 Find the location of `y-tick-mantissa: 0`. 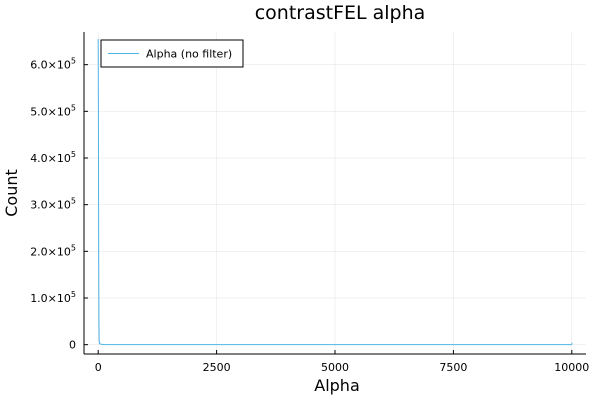

y-tick-mantissa: 0 is located at coordinates (72, 345).